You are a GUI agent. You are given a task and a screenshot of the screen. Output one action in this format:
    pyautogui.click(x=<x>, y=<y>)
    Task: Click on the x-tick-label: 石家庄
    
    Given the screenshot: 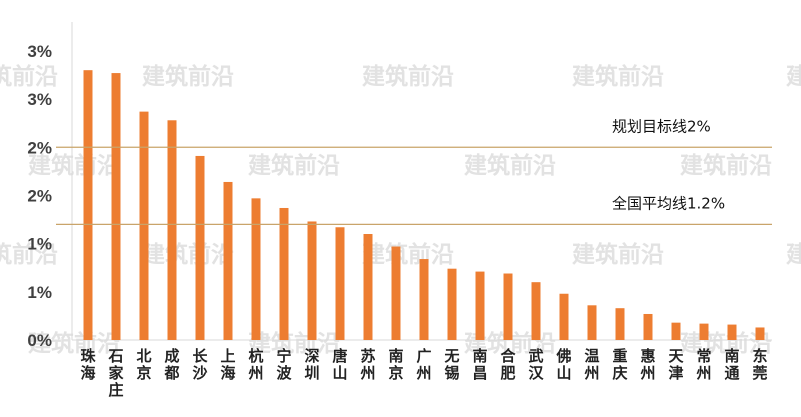 What is the action you would take?
    pyautogui.click(x=115, y=373)
    